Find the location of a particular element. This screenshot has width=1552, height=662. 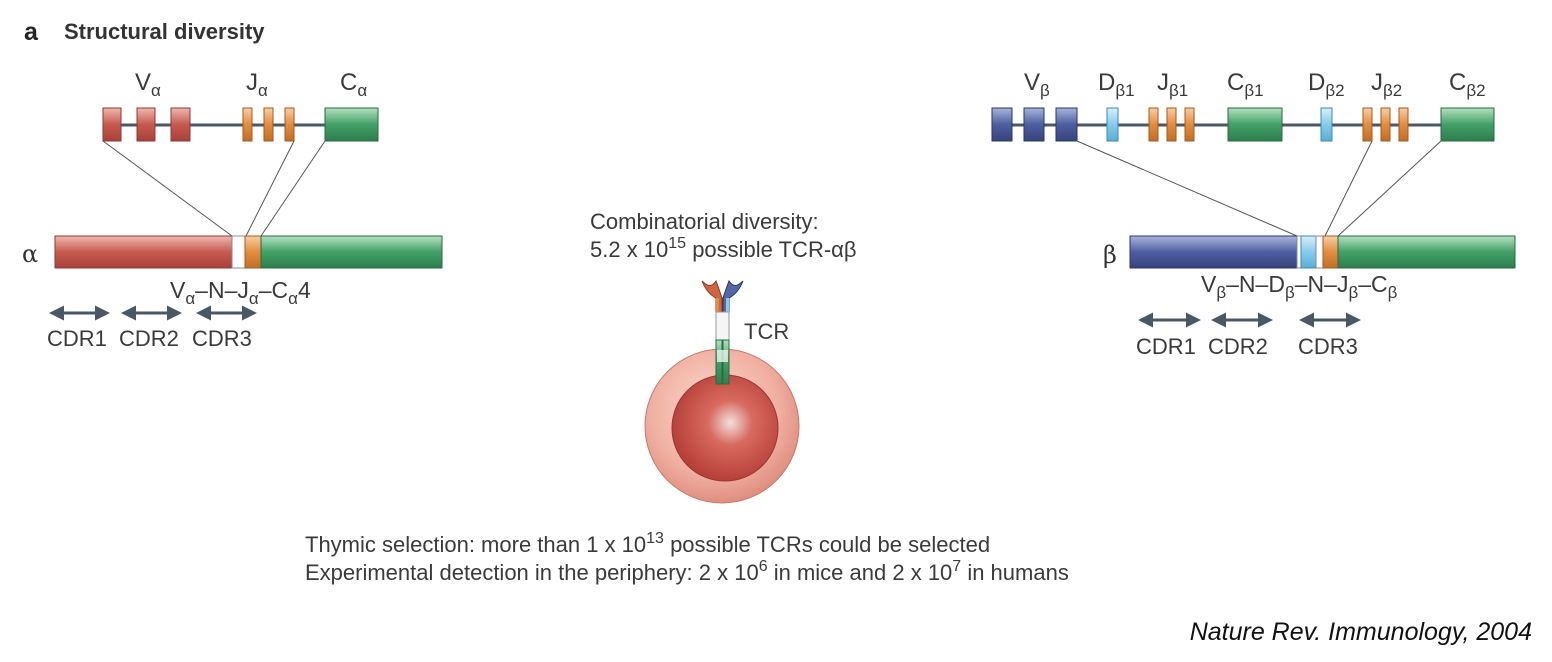

j-beta1-label: Jβ1 is located at coordinates (1172, 84).